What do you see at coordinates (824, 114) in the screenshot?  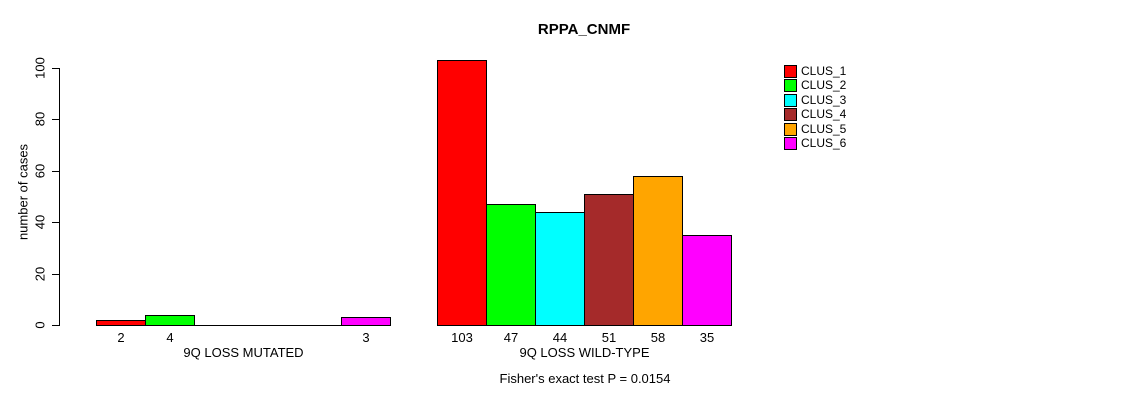 I see `legend-label: CLUS_4` at bounding box center [824, 114].